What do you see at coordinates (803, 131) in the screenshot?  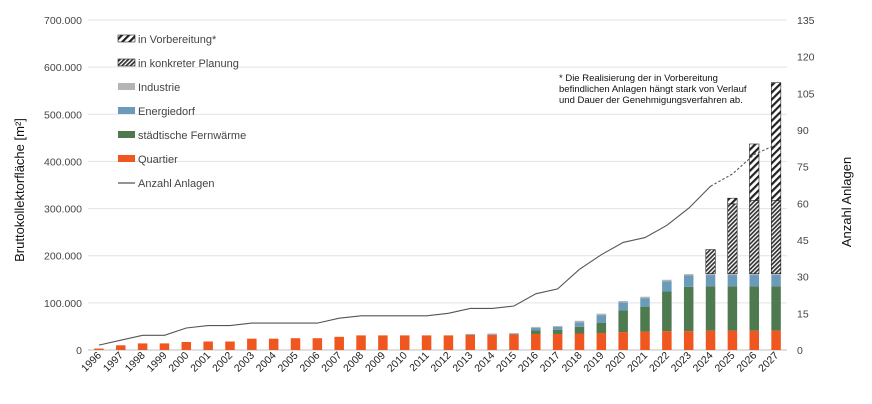 I see `y2-tick-label: 90` at bounding box center [803, 131].